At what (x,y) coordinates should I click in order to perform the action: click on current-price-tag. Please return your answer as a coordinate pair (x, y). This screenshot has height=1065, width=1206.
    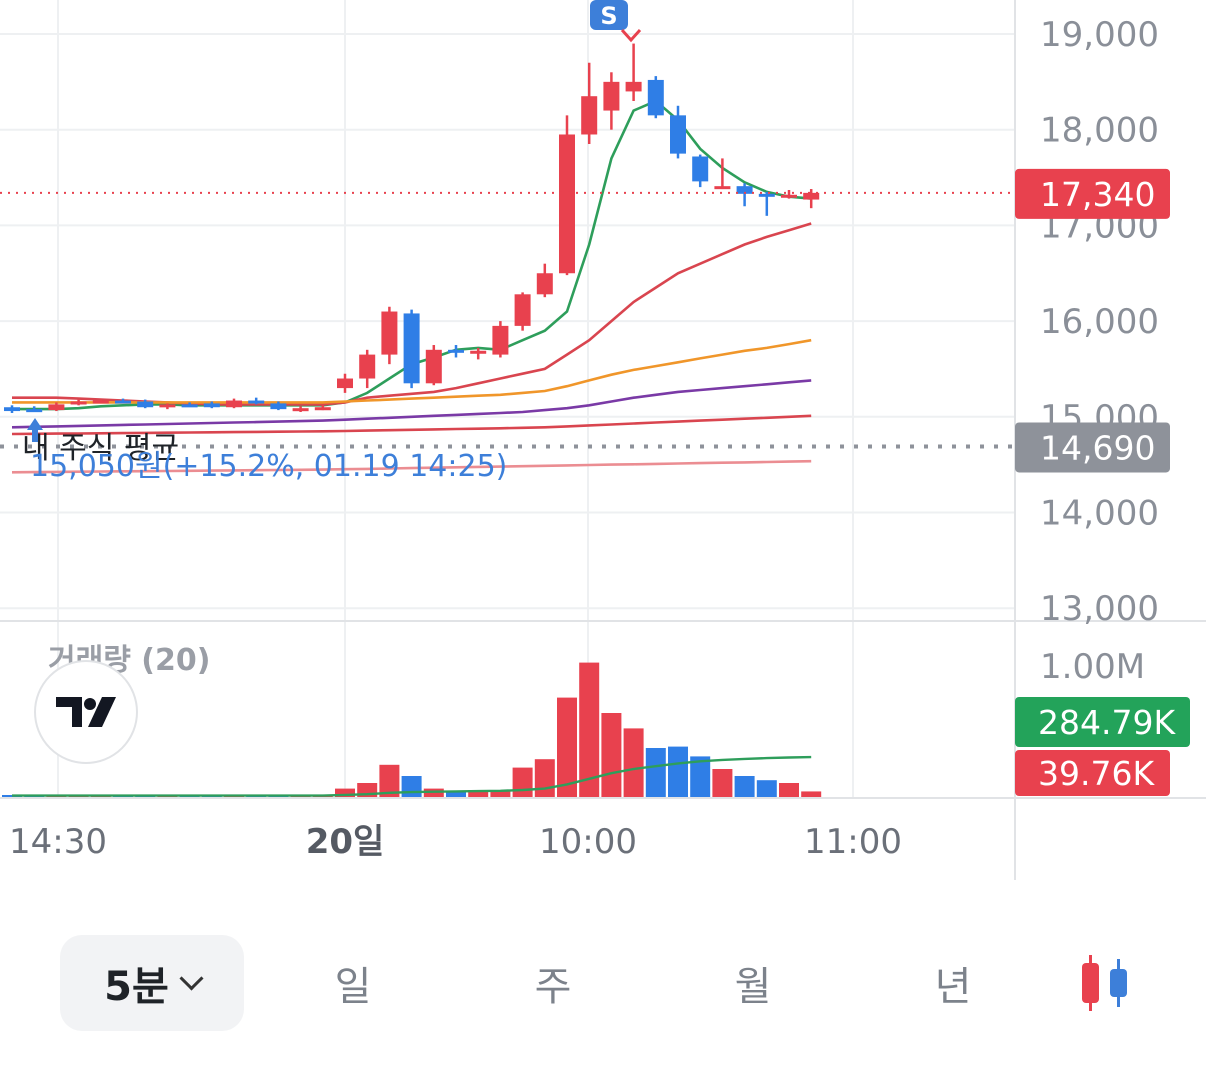
    Looking at the image, I should click on (1092, 193).